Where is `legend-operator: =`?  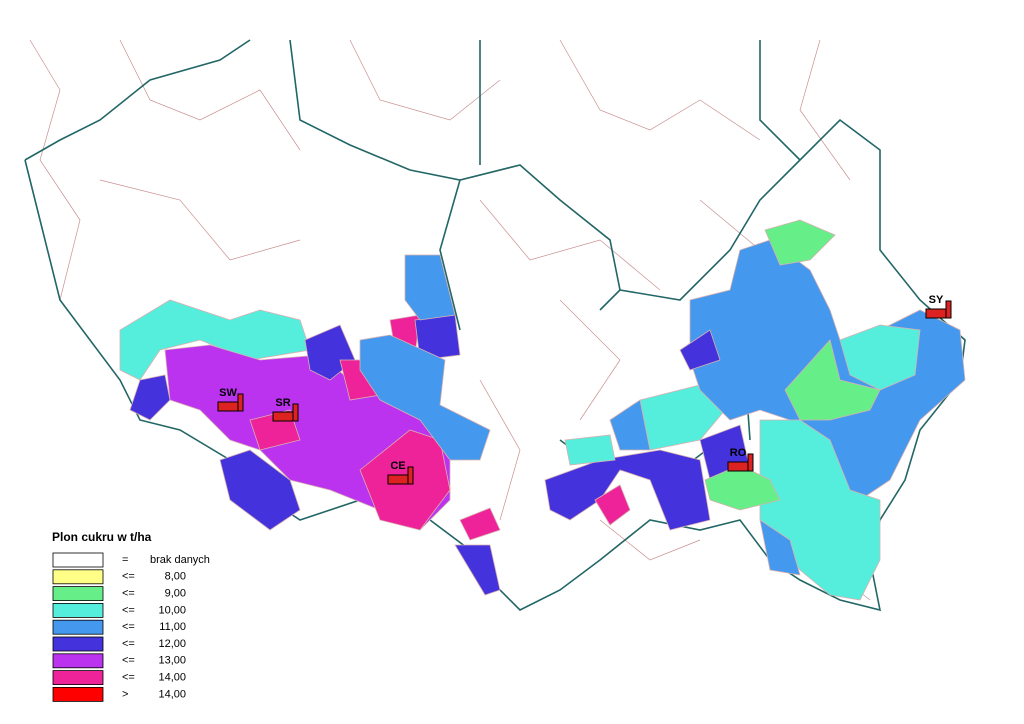 legend-operator: = is located at coordinates (125, 560).